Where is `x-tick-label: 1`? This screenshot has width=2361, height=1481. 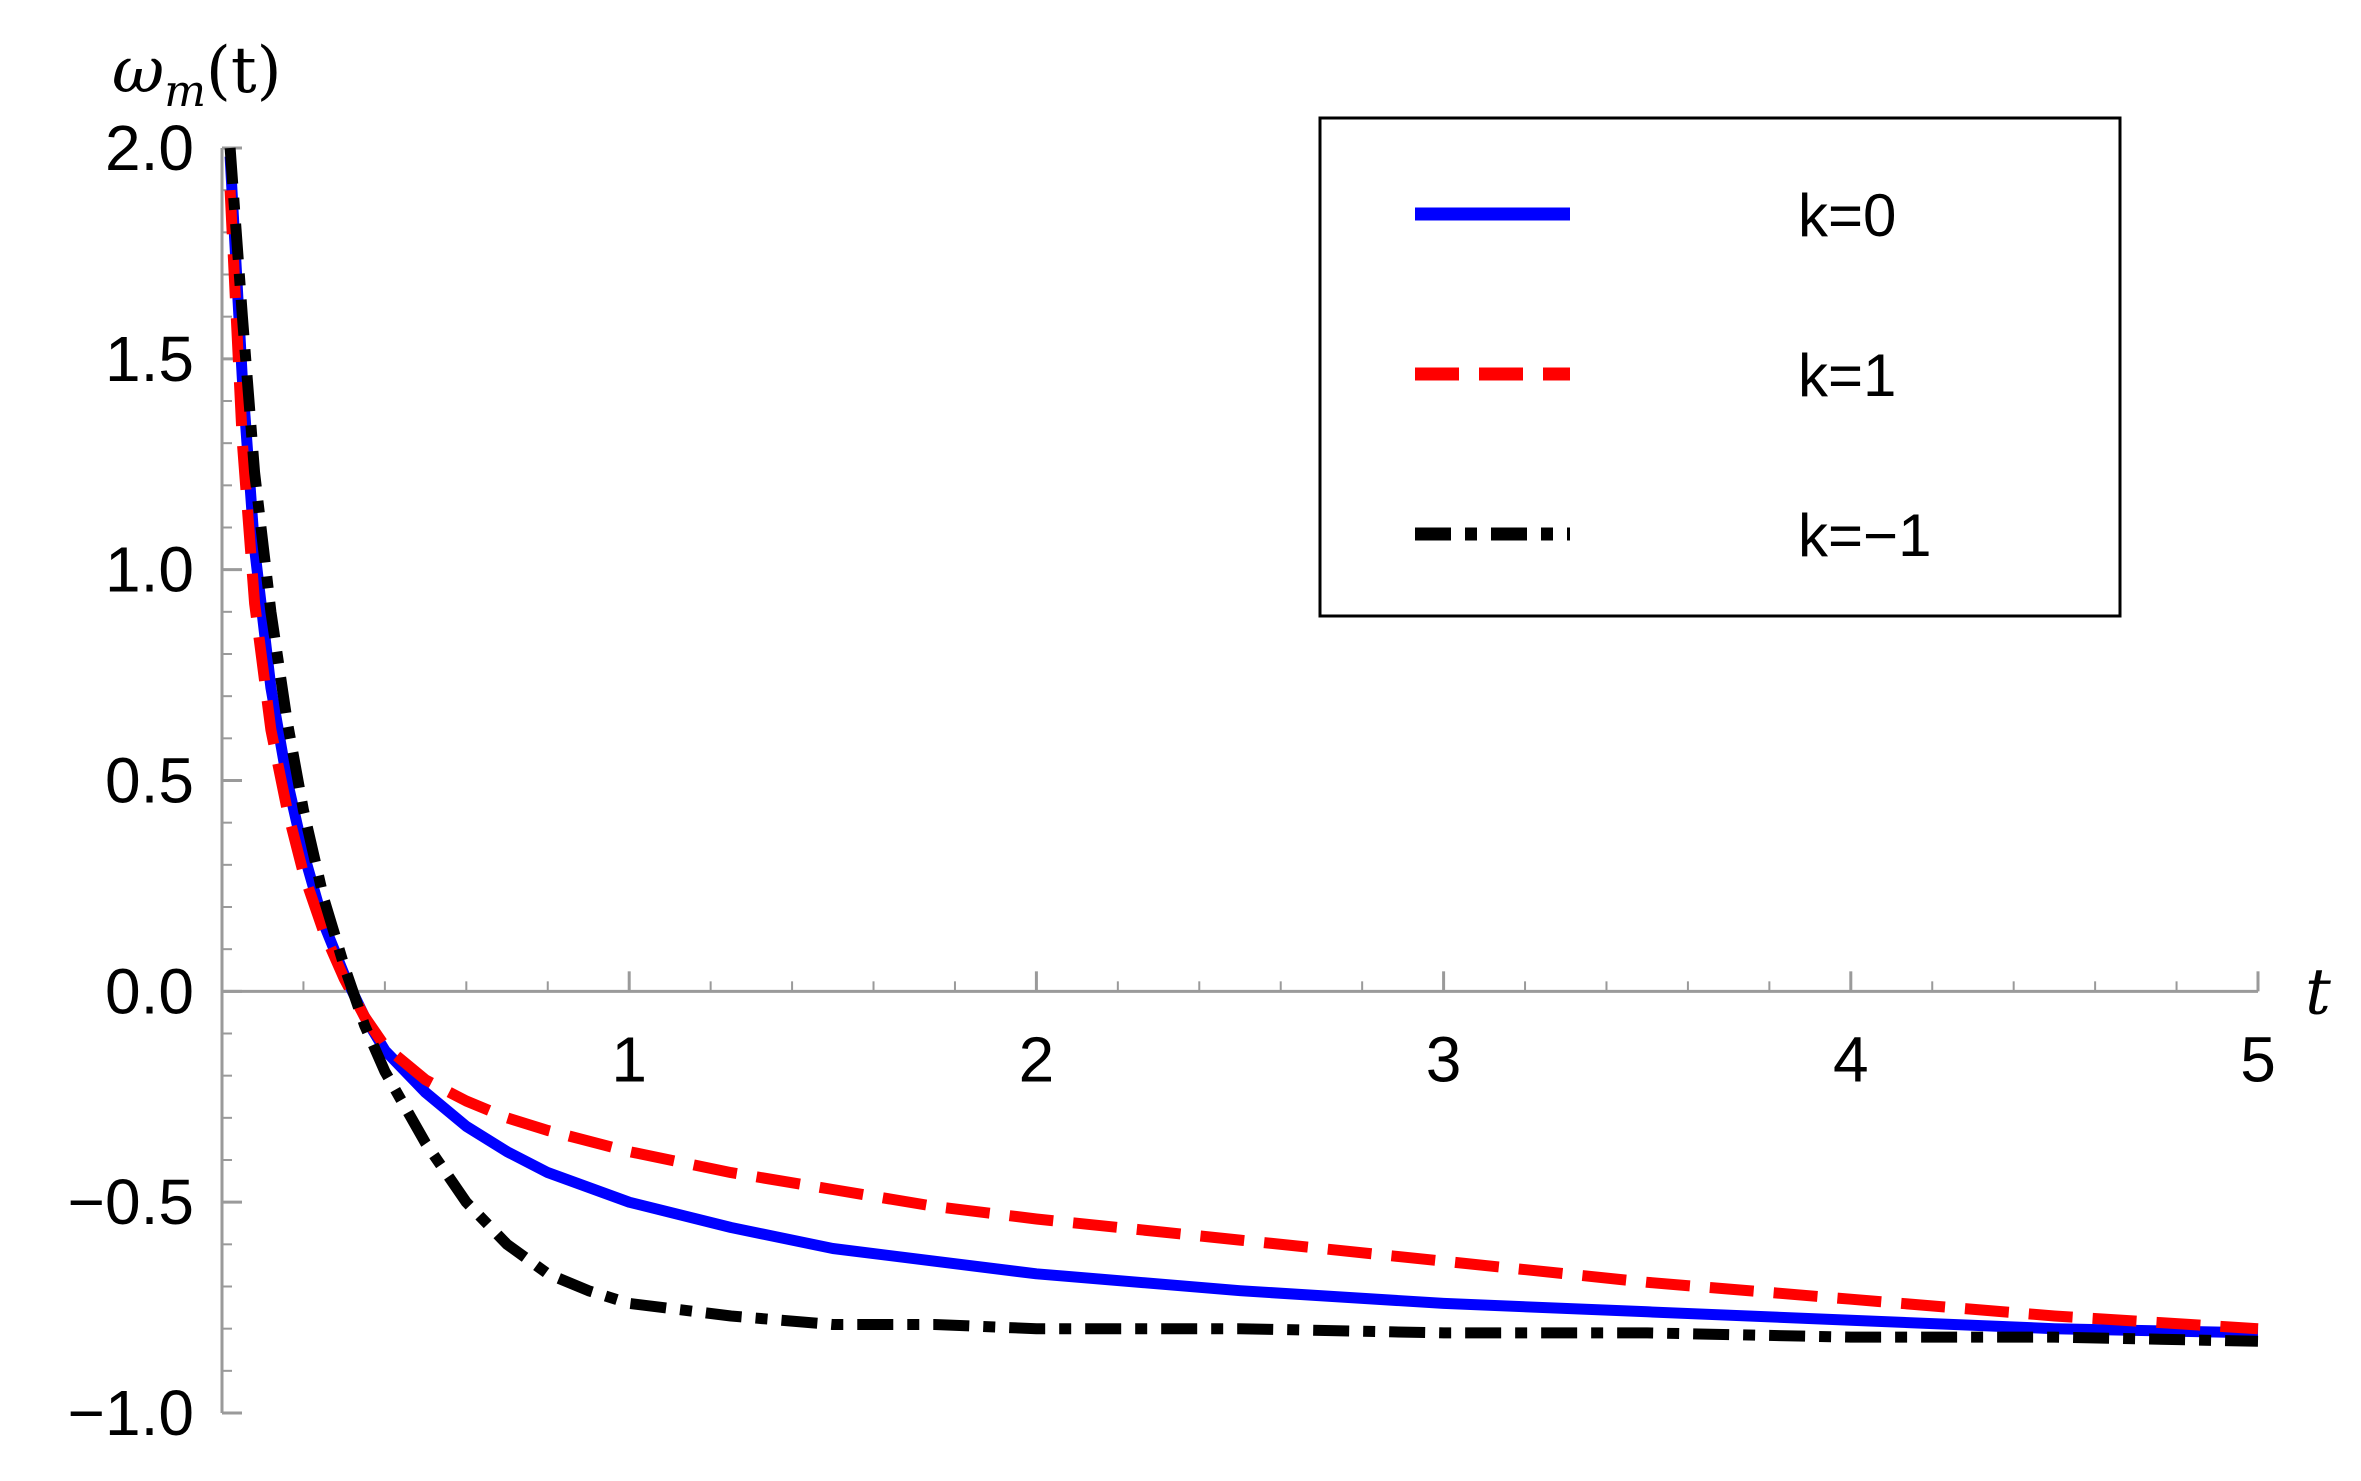
x-tick-label: 1 is located at coordinates (629, 1059).